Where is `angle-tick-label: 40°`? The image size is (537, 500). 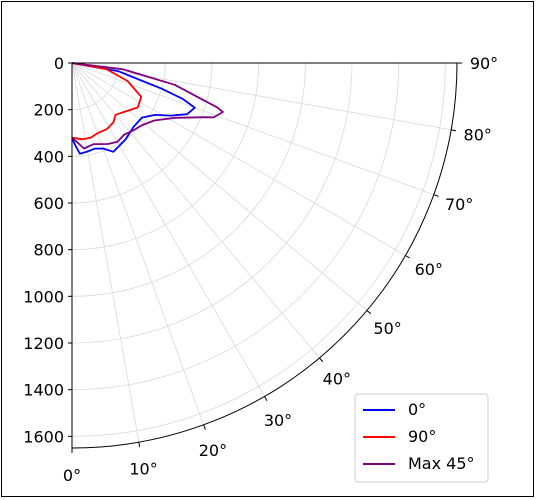 angle-tick-label: 40° is located at coordinates (337, 379).